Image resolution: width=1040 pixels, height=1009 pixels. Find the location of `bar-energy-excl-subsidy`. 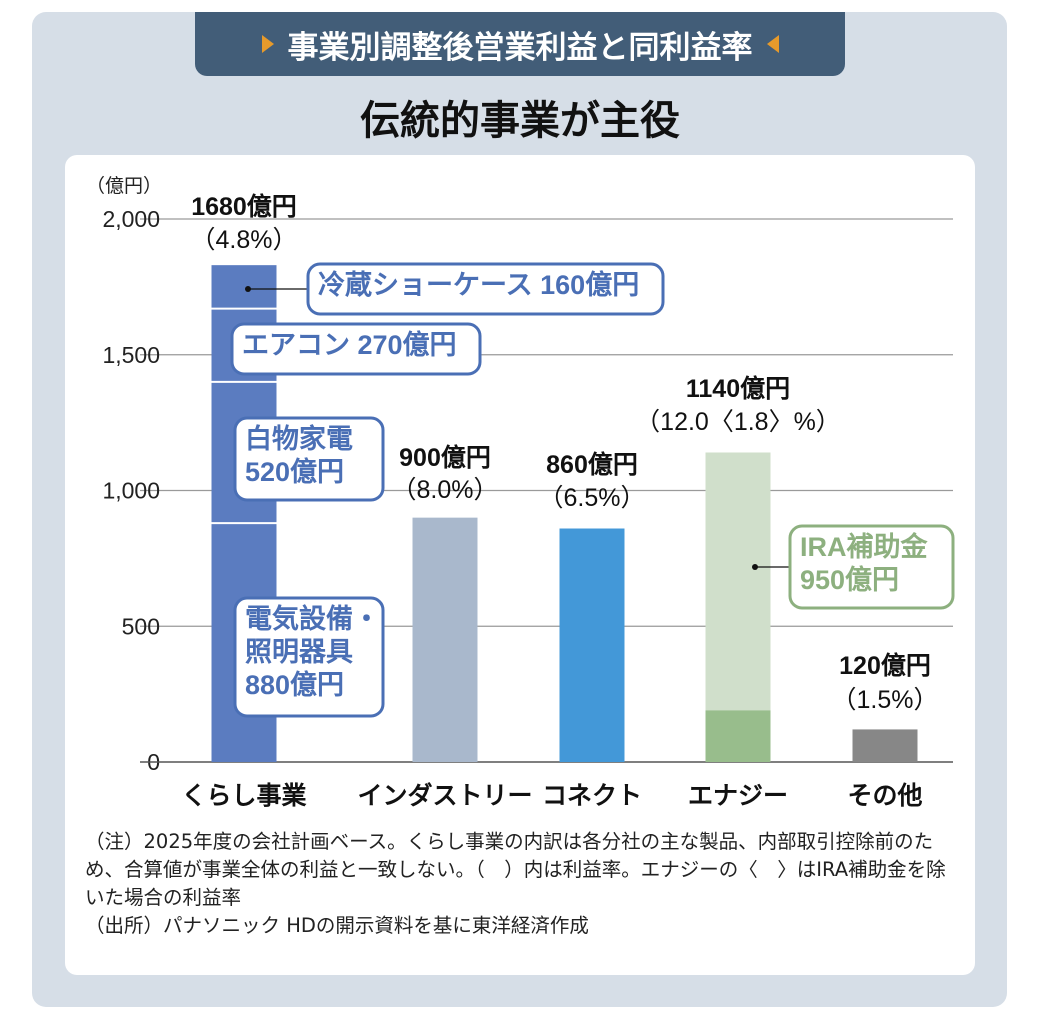

bar-energy-excl-subsidy is located at coordinates (738, 736).